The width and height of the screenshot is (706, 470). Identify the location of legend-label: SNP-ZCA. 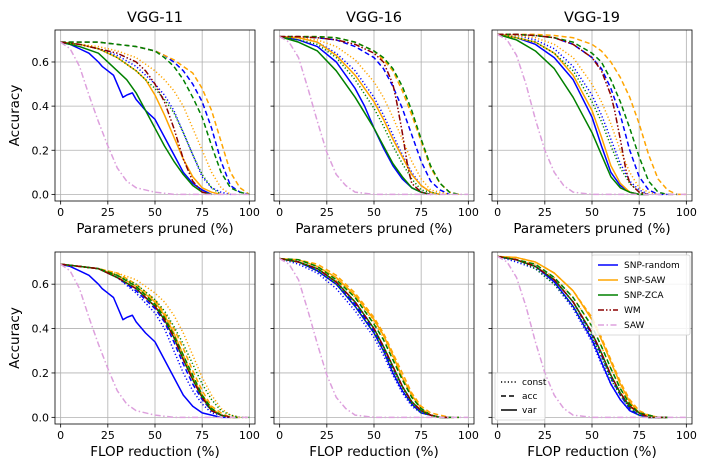
(644, 296).